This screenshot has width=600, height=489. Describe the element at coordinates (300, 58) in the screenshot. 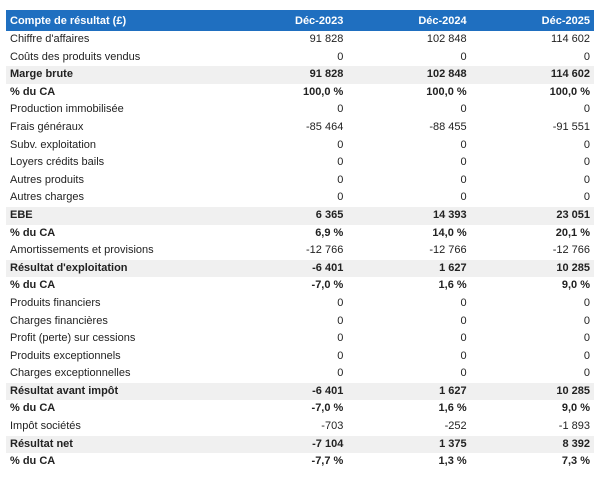

I see `table-row: Coûts des produits vendus 0 0 0` at that location.